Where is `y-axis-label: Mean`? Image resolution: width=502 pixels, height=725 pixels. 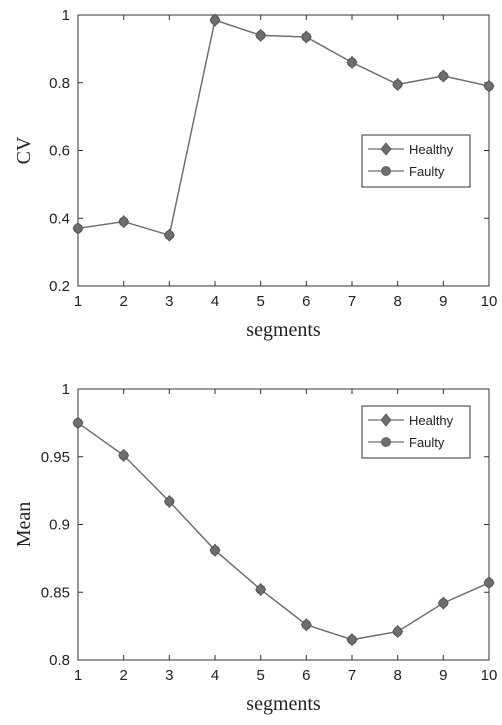 y-axis-label: Mean is located at coordinates (24, 525).